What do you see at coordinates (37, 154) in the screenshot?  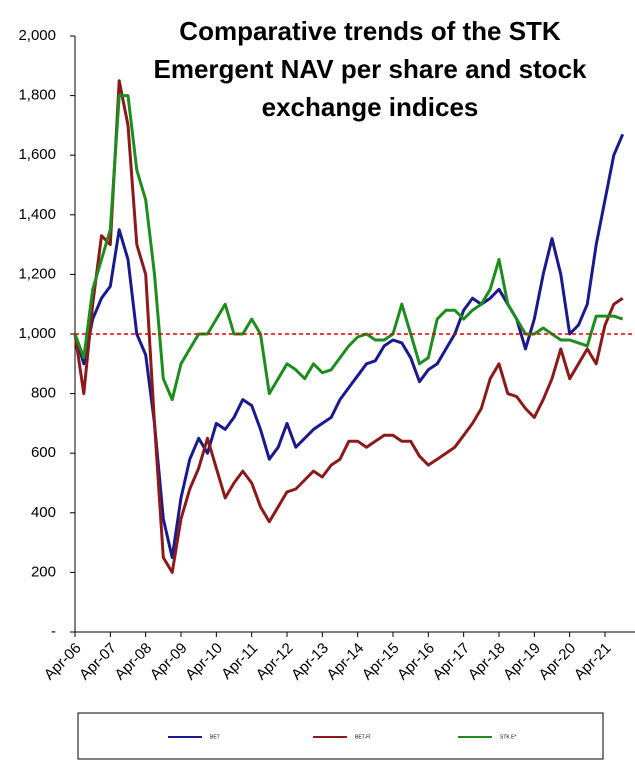 I see `y-tick-label: 1,600` at bounding box center [37, 154].